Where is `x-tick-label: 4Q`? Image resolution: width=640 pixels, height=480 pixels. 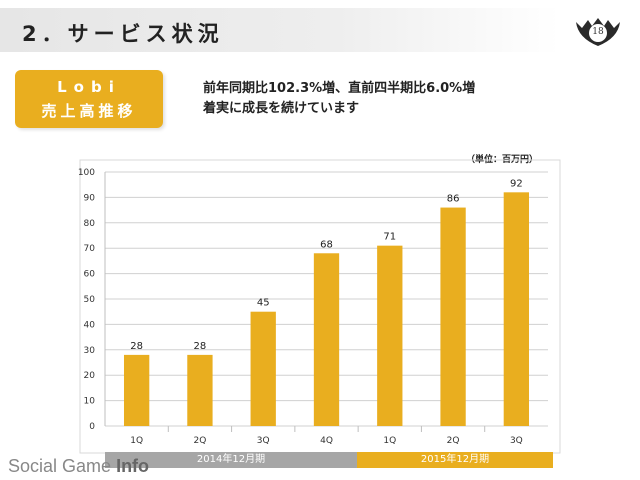 x-tick-label: 4Q is located at coordinates (326, 441).